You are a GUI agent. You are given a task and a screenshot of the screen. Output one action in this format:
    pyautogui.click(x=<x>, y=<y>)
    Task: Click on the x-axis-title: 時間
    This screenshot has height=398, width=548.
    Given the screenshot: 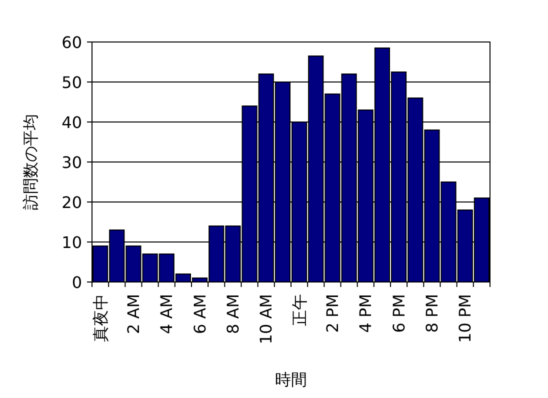 What is the action you would take?
    pyautogui.click(x=291, y=379)
    